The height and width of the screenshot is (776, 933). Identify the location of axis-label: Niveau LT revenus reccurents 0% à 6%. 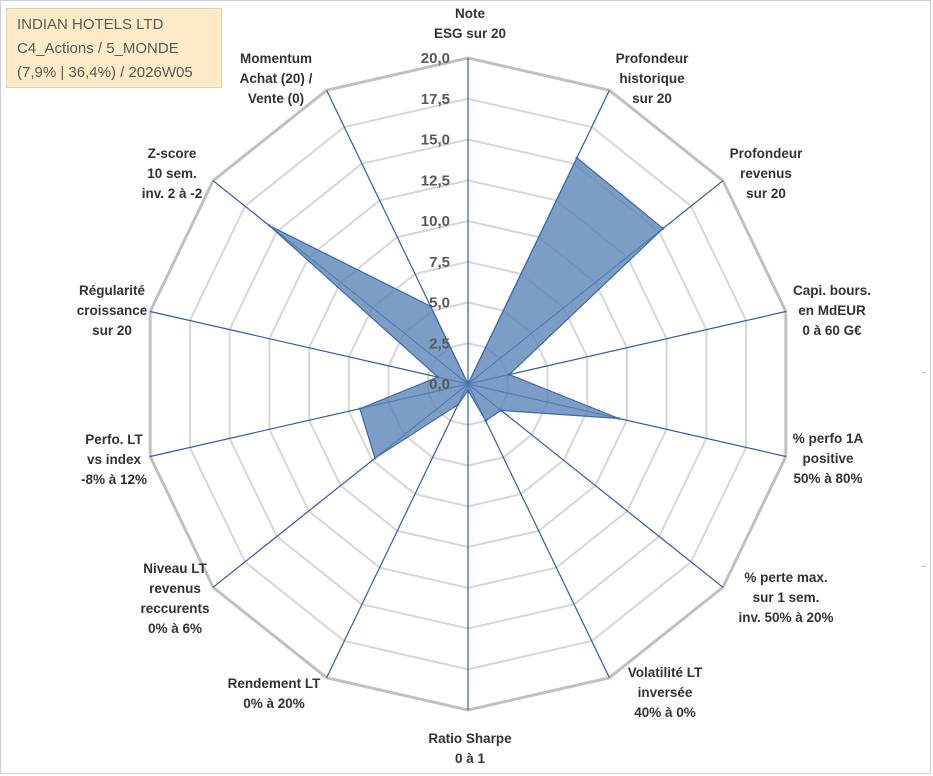
(174, 598).